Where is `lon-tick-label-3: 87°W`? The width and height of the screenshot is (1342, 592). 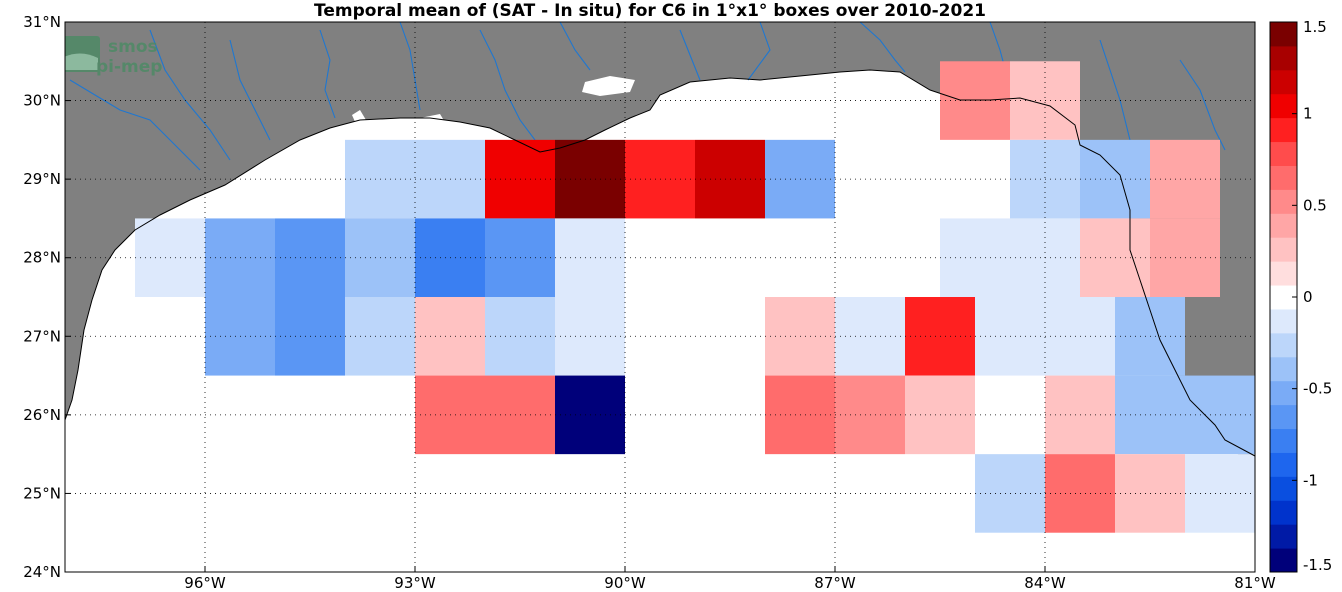
lon-tick-label-3: 87°W is located at coordinates (835, 583).